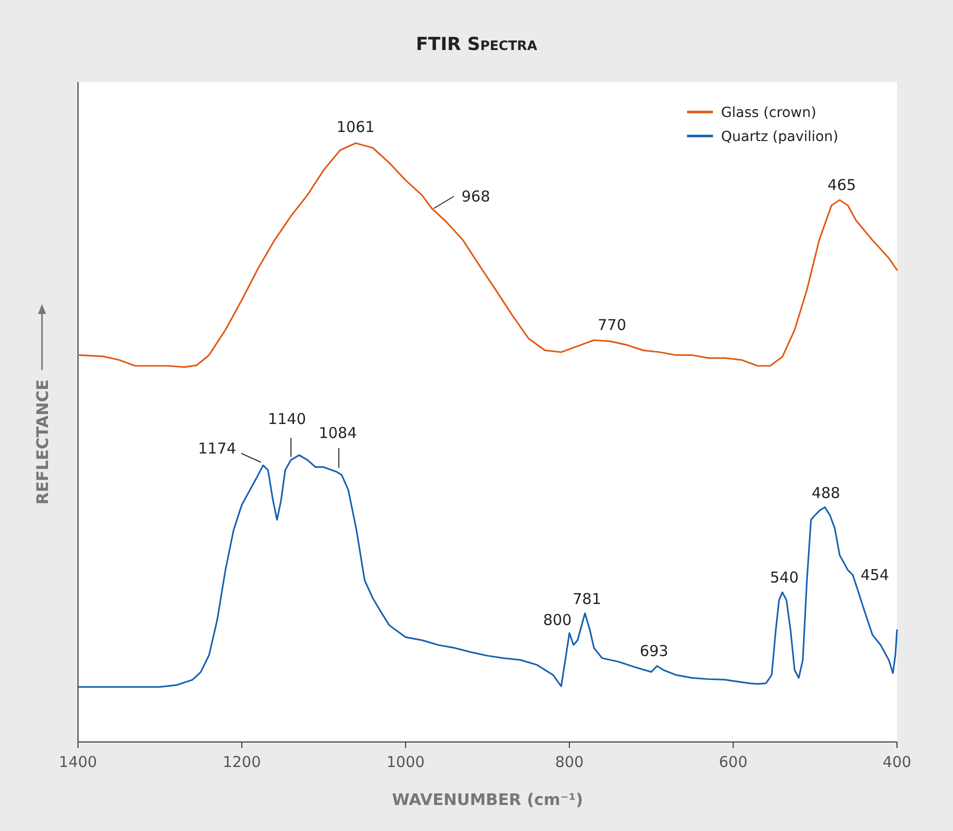 The height and width of the screenshot is (831, 953). What do you see at coordinates (733, 762) in the screenshot?
I see `x-tick-label: 600` at bounding box center [733, 762].